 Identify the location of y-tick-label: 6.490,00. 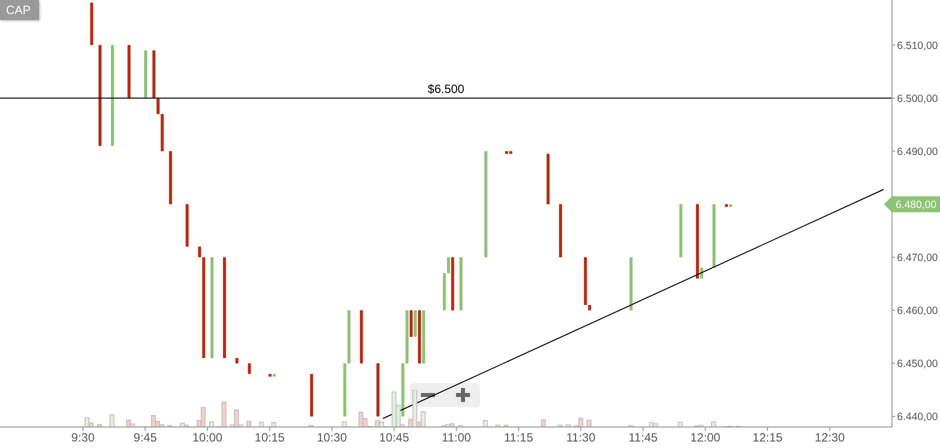
(917, 152).